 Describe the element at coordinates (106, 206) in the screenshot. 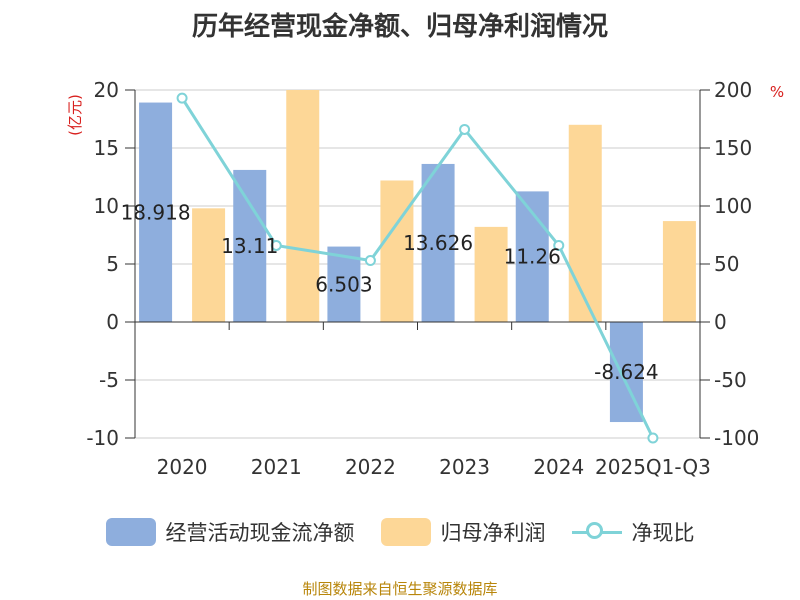

I see `left-tick-label: 10` at that location.